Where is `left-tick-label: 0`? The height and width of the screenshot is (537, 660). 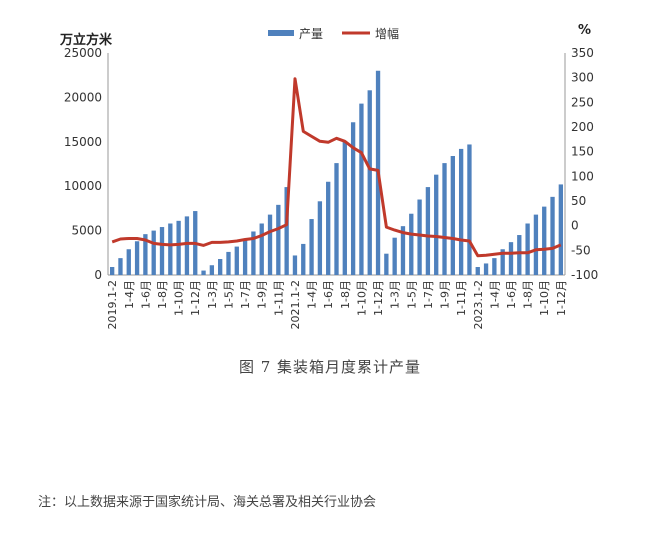 left-tick-label: 0 is located at coordinates (98, 275).